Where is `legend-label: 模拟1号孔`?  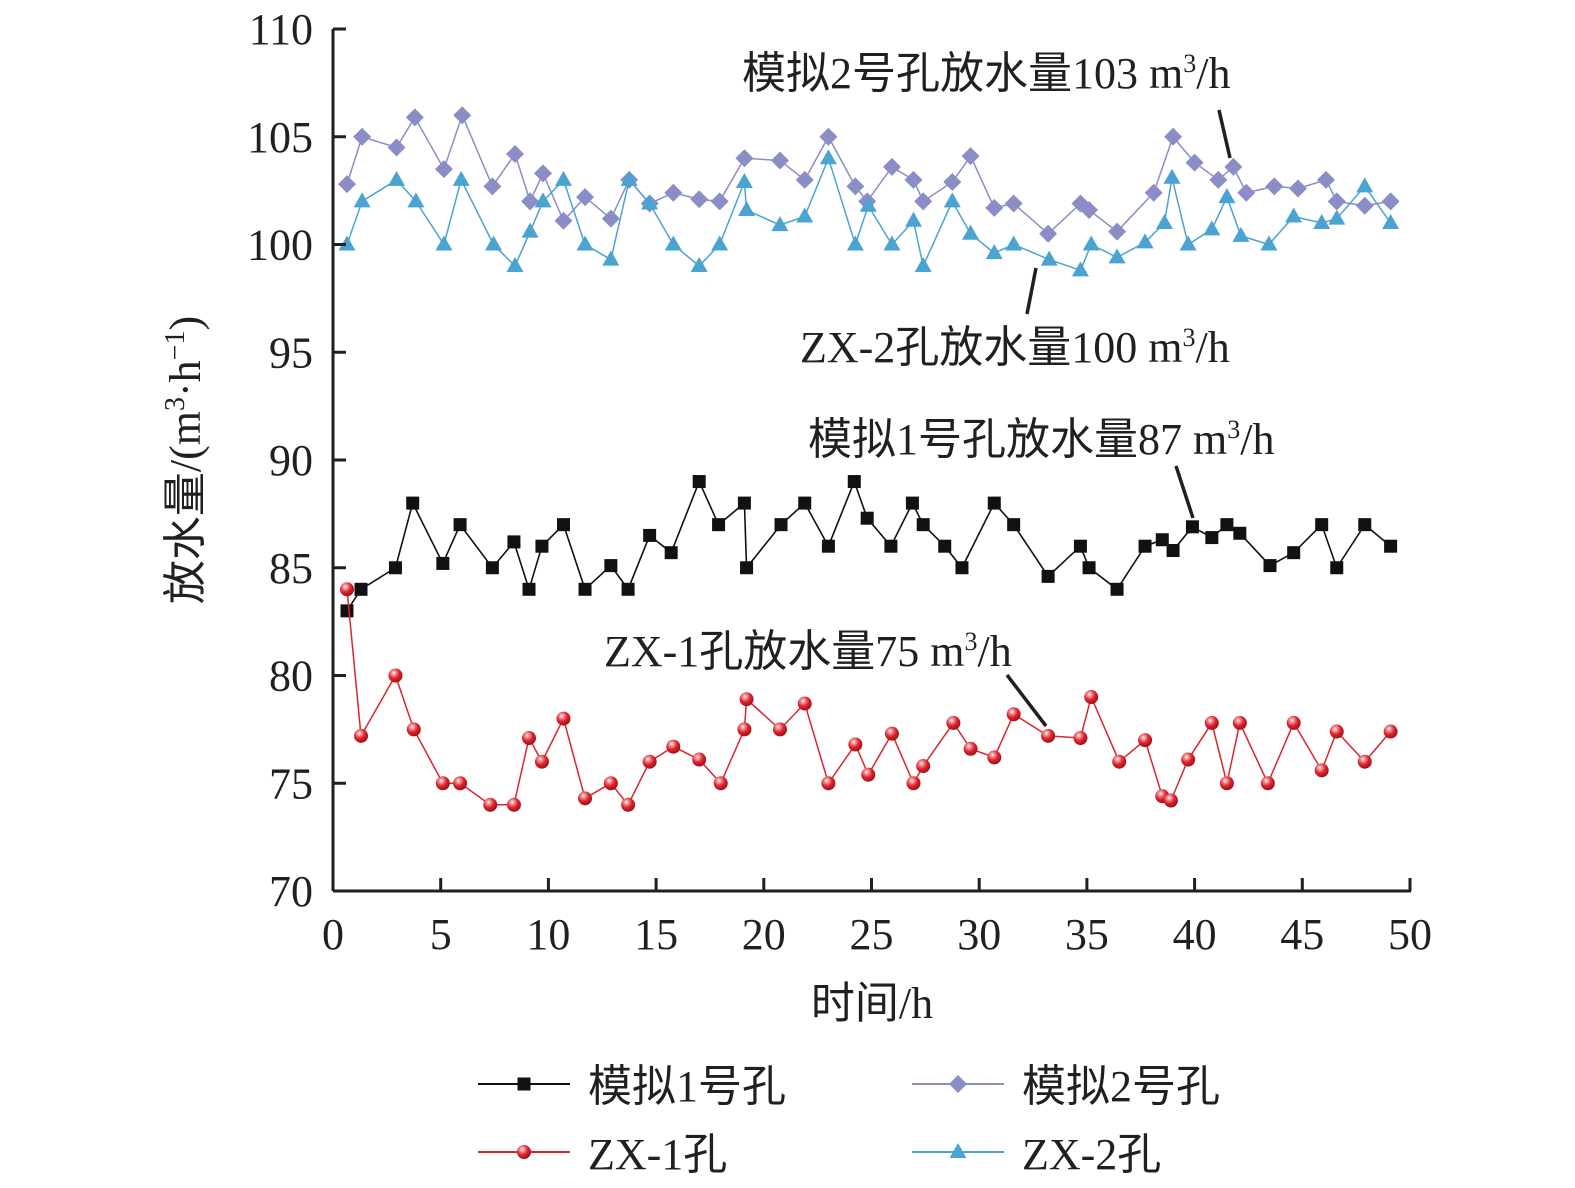
legend-label: 模拟1号孔 is located at coordinates (687, 1086).